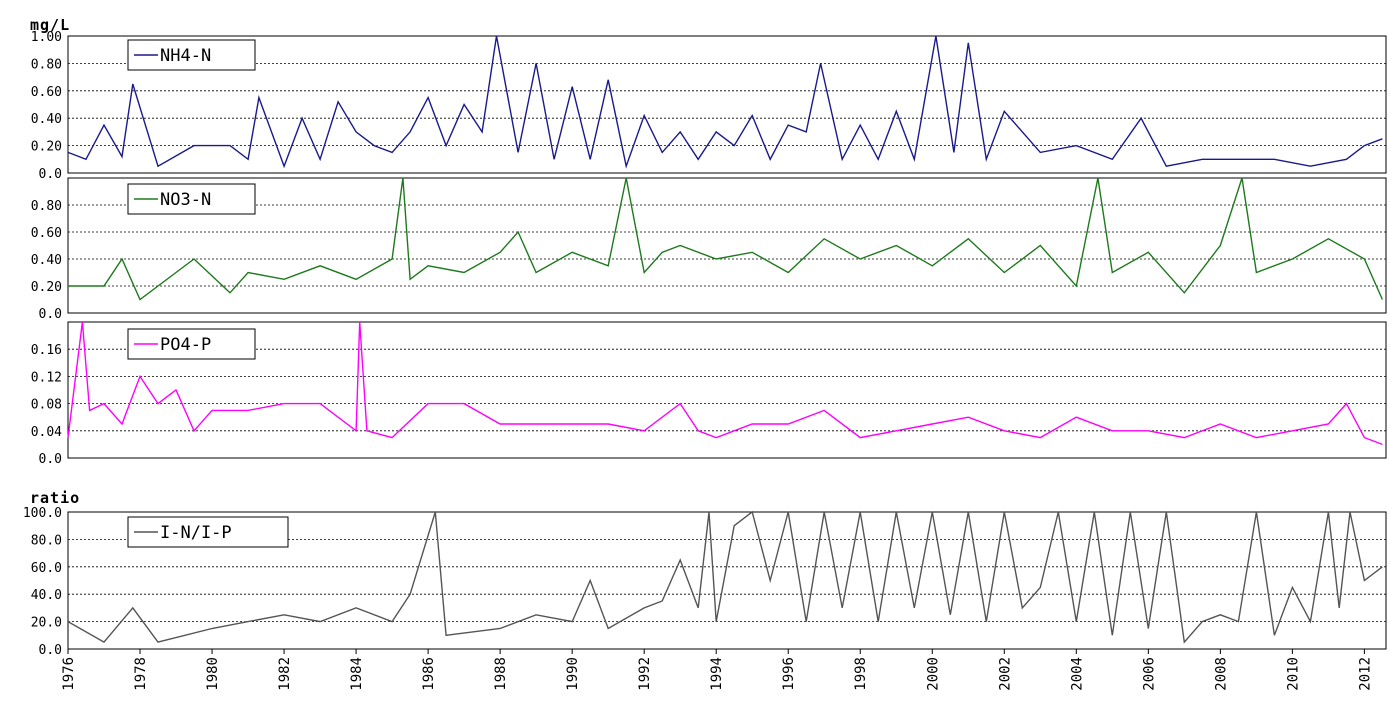  What do you see at coordinates (285, 674) in the screenshot?
I see `x-tick-label: 1982` at bounding box center [285, 674].